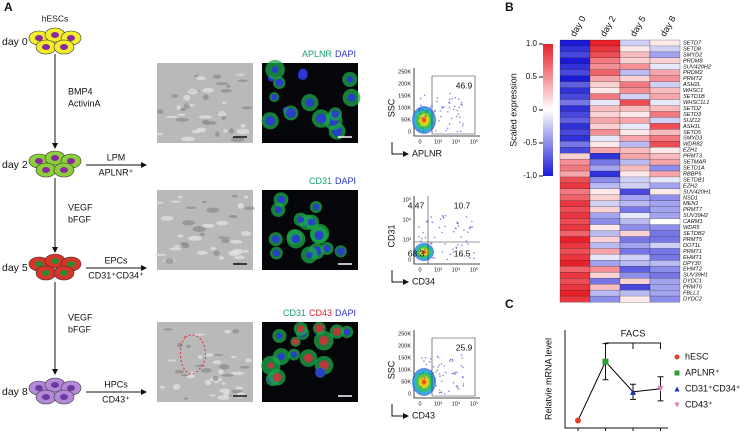 The image size is (750, 440). I want to click on treatment: BMP4, so click(80, 91).